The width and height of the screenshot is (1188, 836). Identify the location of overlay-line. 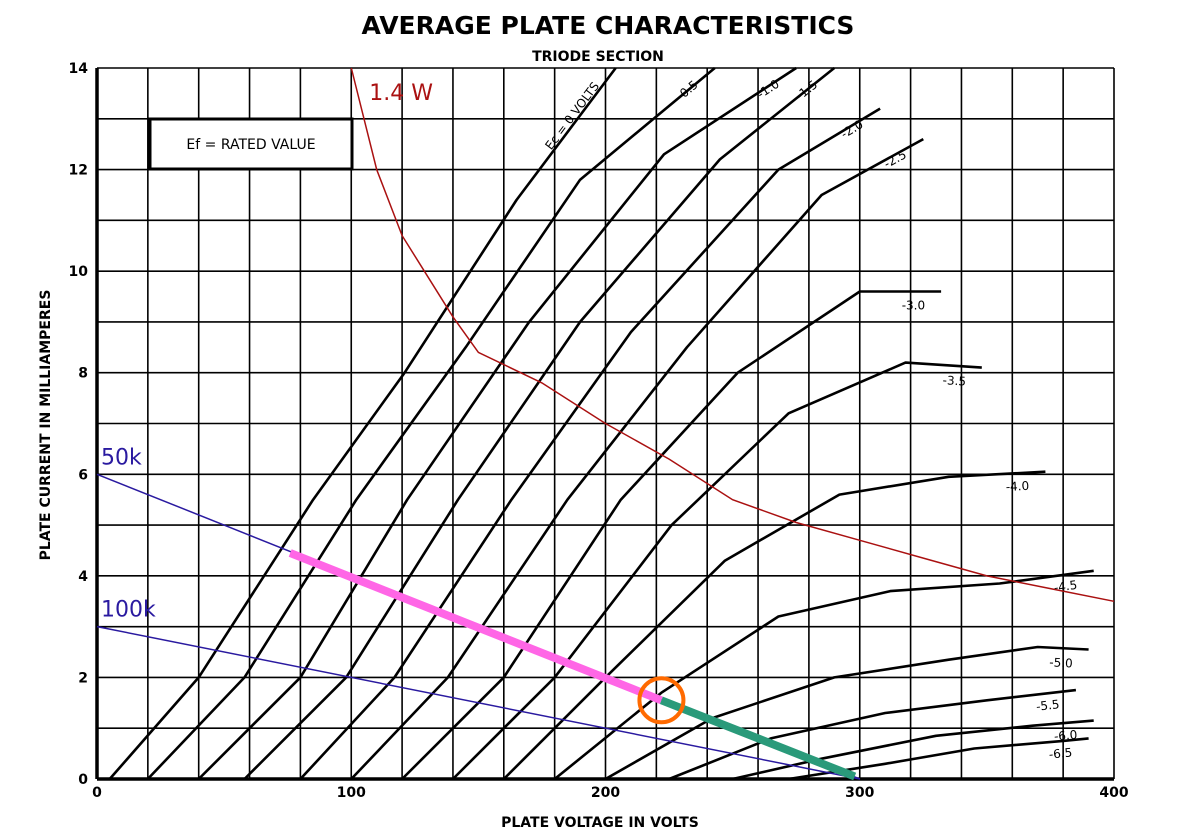
(478, 702).